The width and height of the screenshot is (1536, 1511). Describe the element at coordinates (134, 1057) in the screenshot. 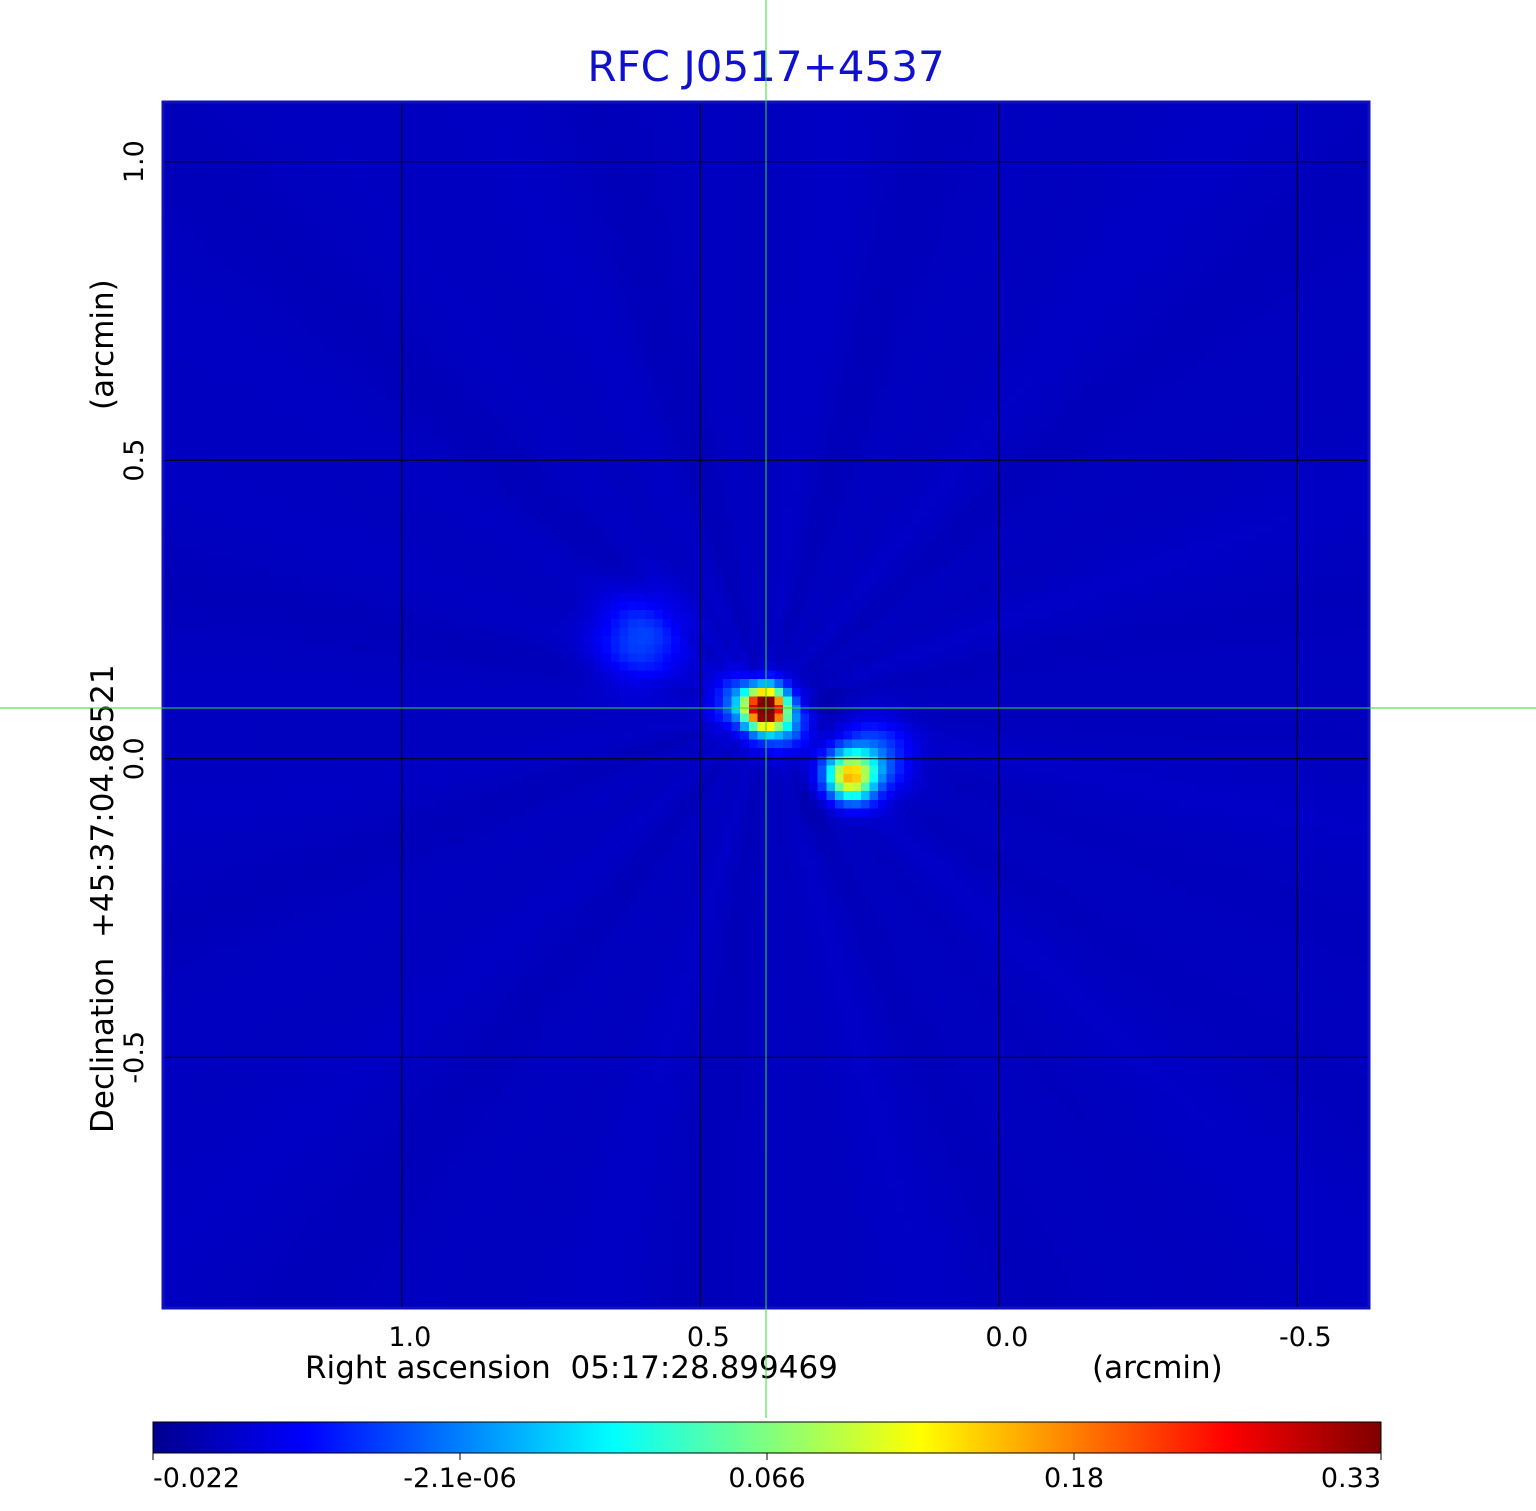

I see `y-tick-label: -0.5` at that location.